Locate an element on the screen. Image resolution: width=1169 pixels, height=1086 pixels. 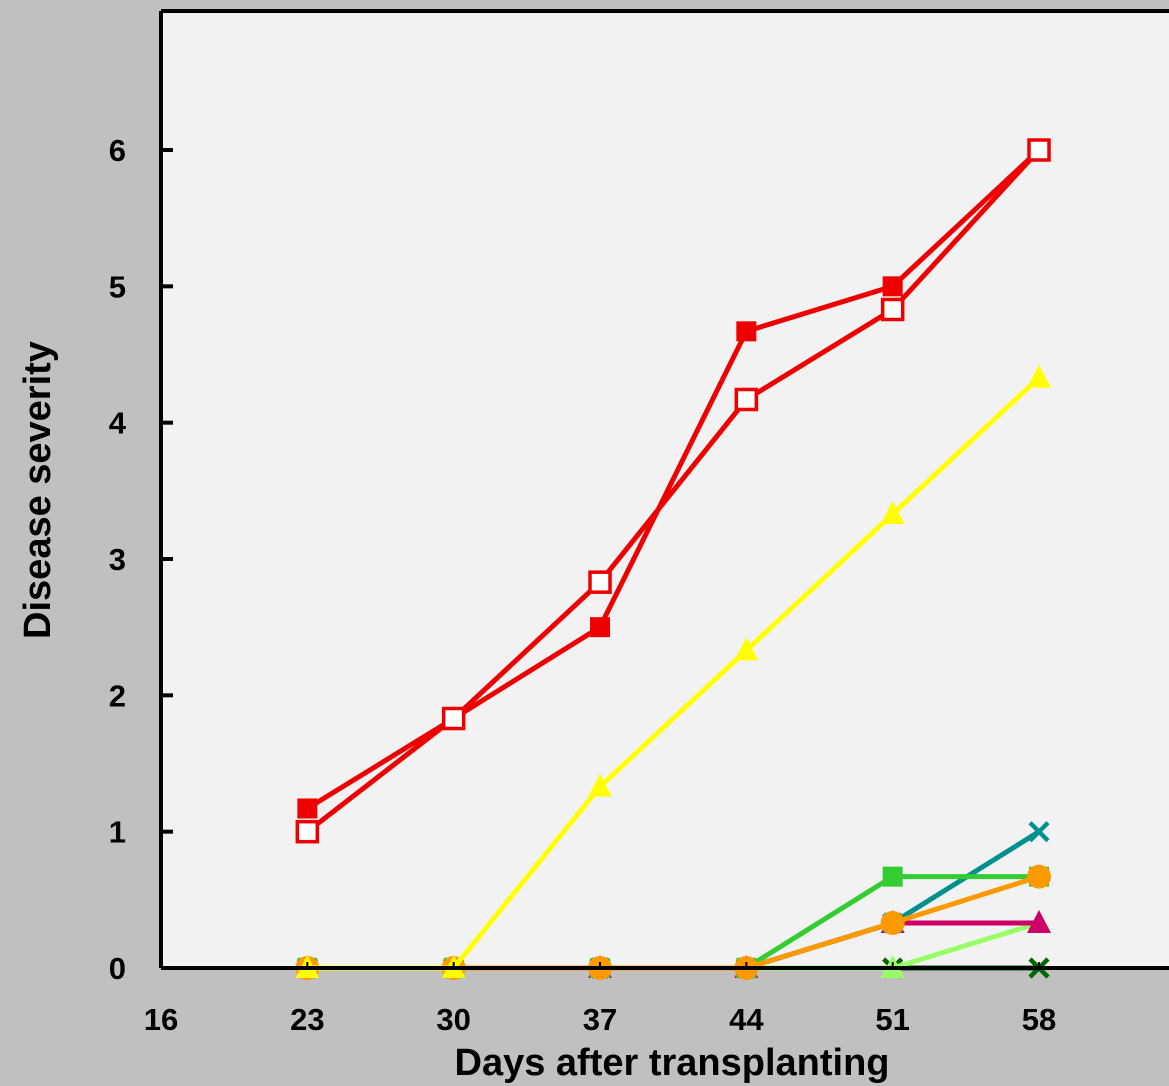
y-tick-label: 2 is located at coordinates (117, 695).